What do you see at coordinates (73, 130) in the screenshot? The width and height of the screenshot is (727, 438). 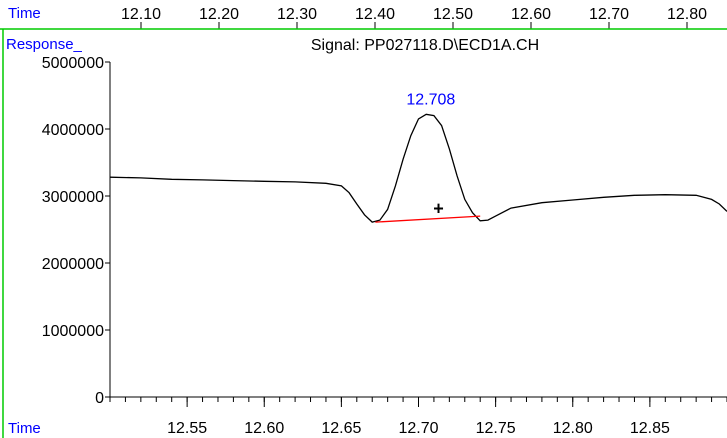 I see `y-tick-label: 4000000` at bounding box center [73, 130].